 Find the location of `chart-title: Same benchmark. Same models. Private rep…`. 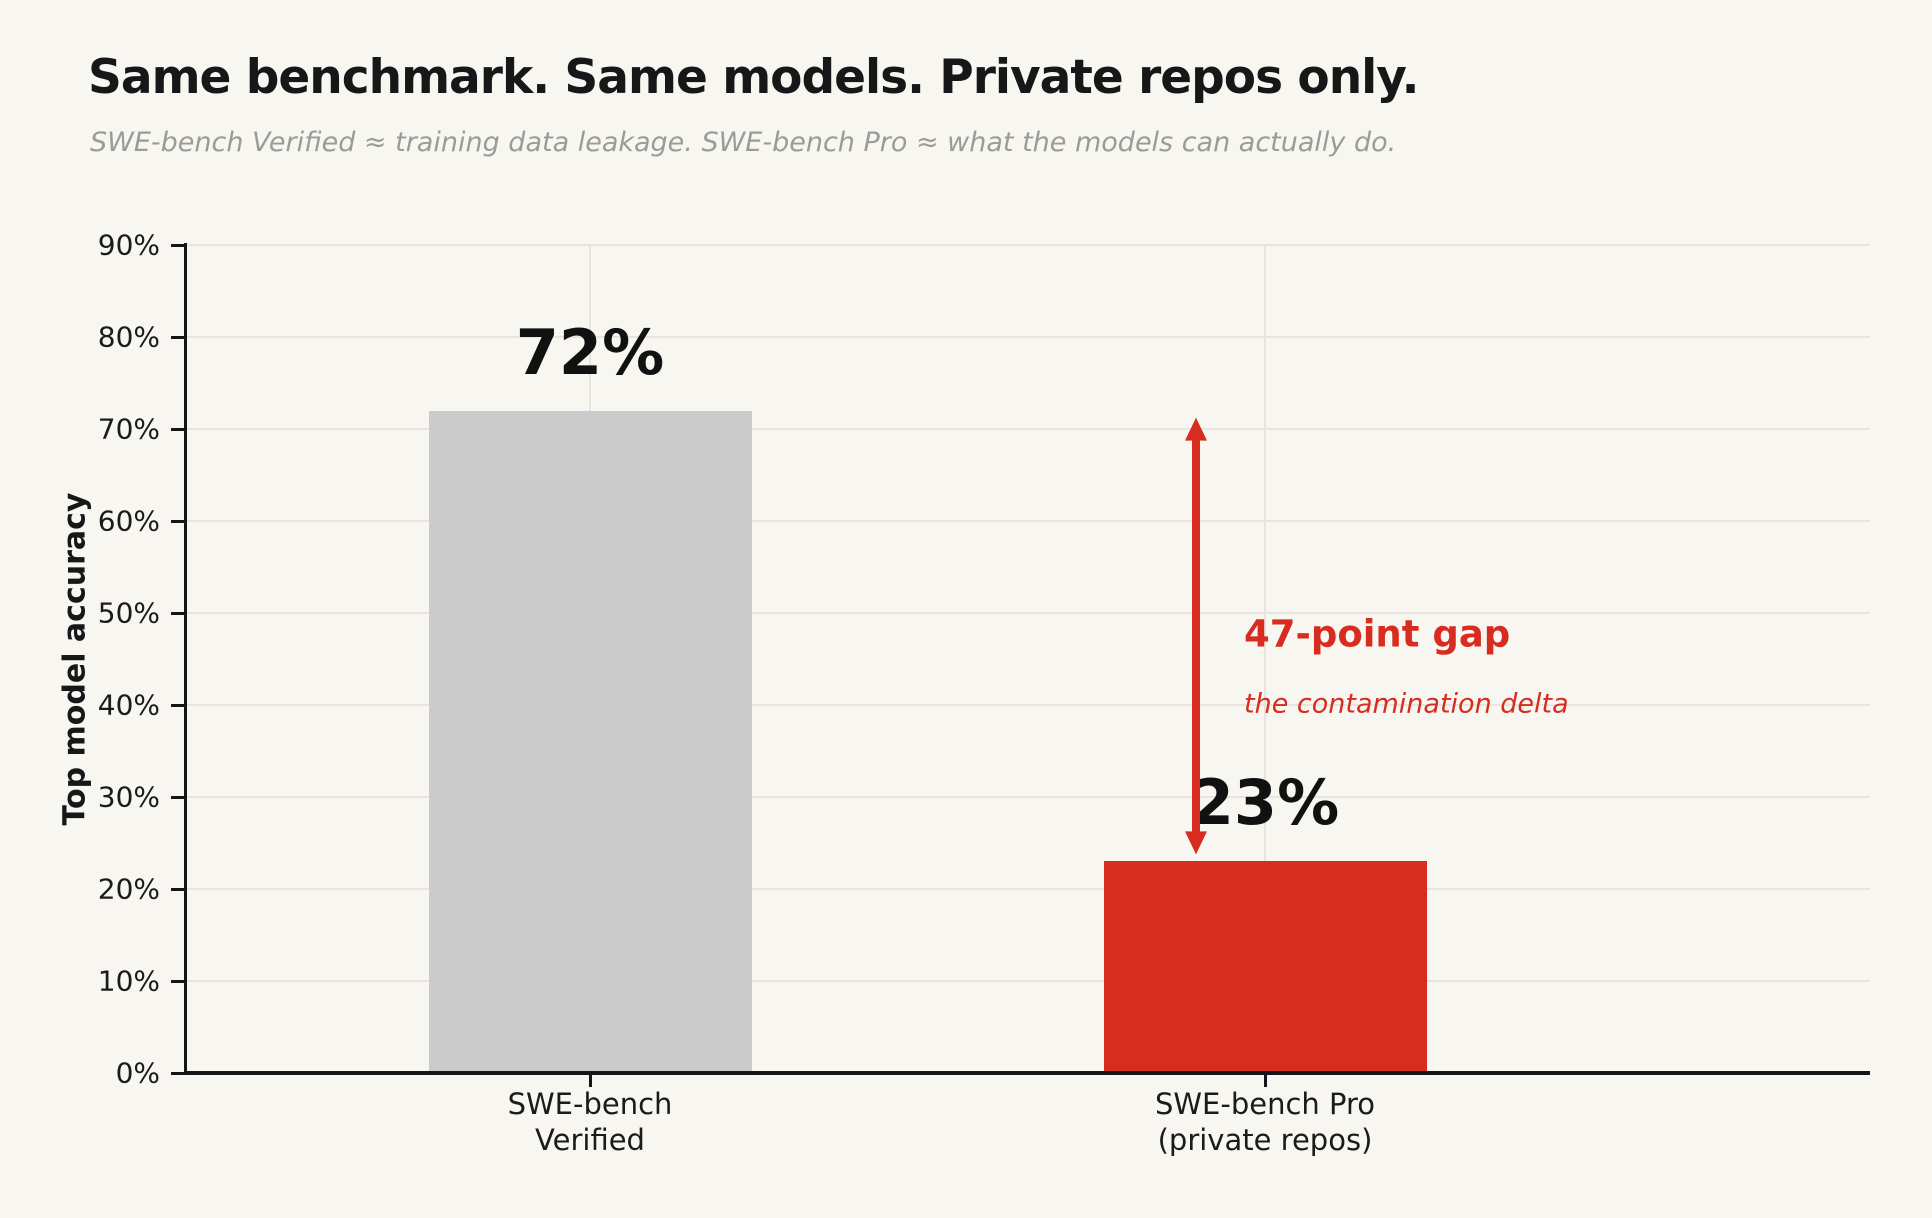

chart-title: Same benchmark. Same models. Private rep… is located at coordinates (753, 77).